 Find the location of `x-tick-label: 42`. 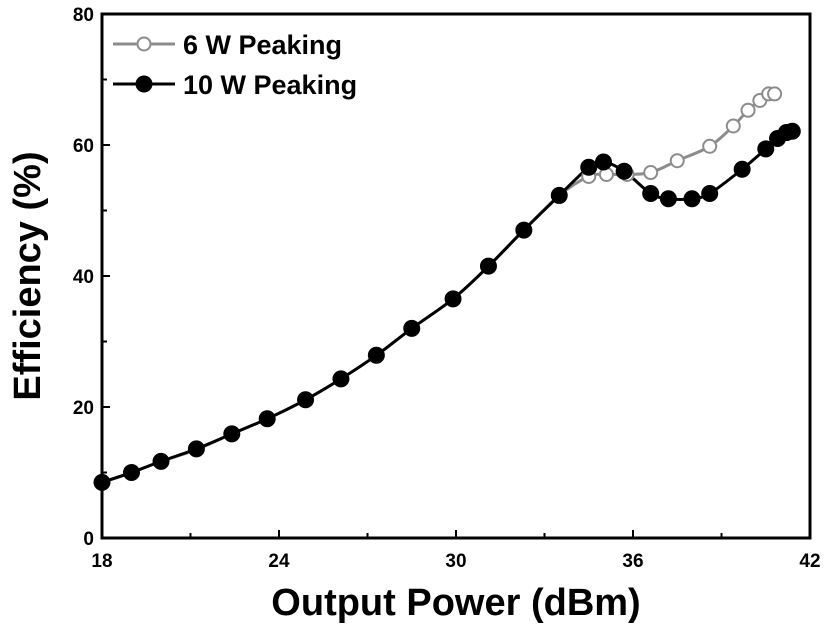

x-tick-label: 42 is located at coordinates (809, 561).